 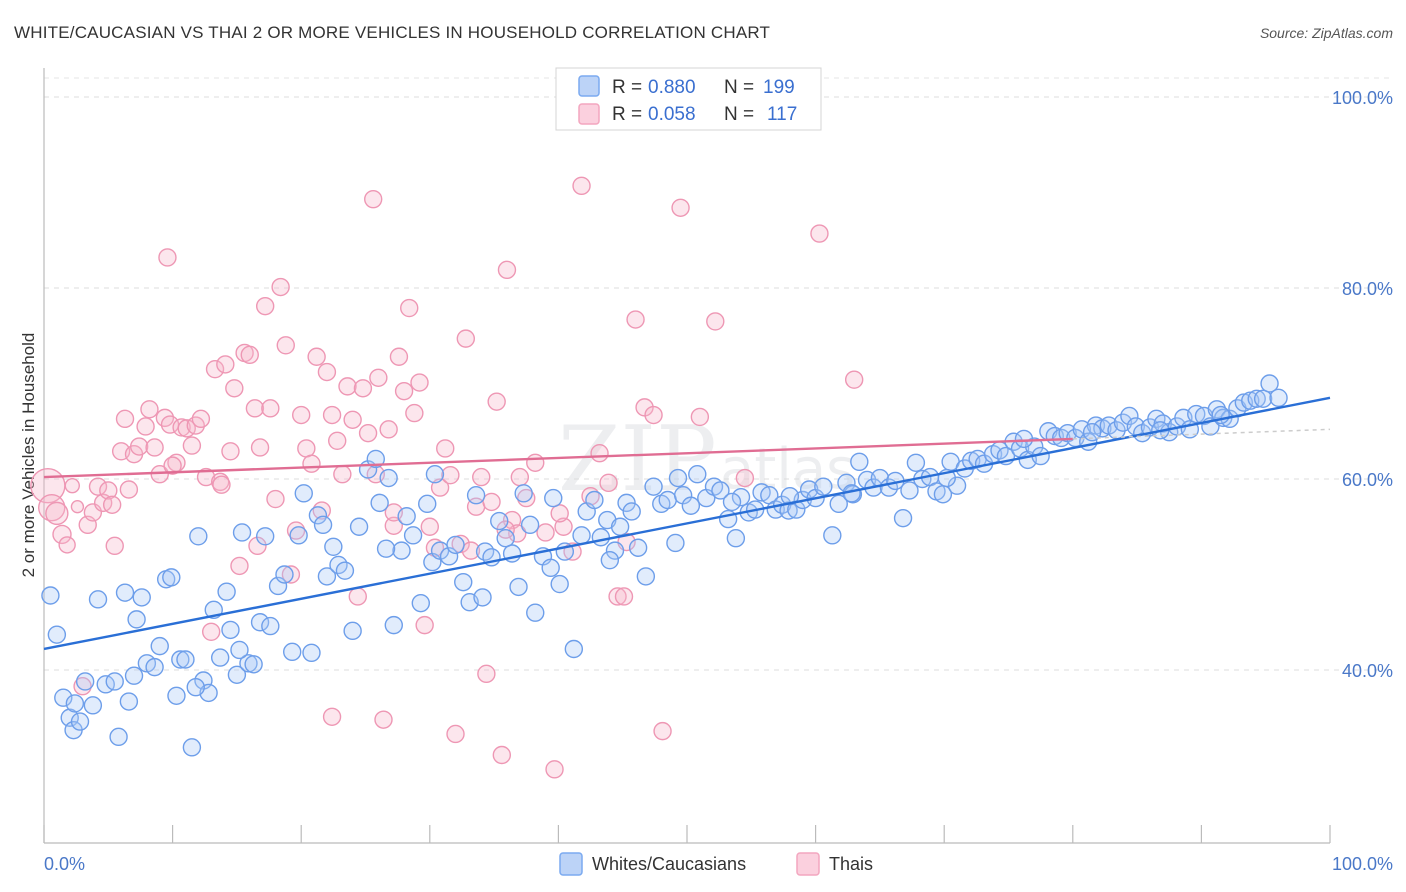 What do you see at coordinates (808, 864) in the screenshot?
I see `bottom-legend-swatch-thais` at bounding box center [808, 864].